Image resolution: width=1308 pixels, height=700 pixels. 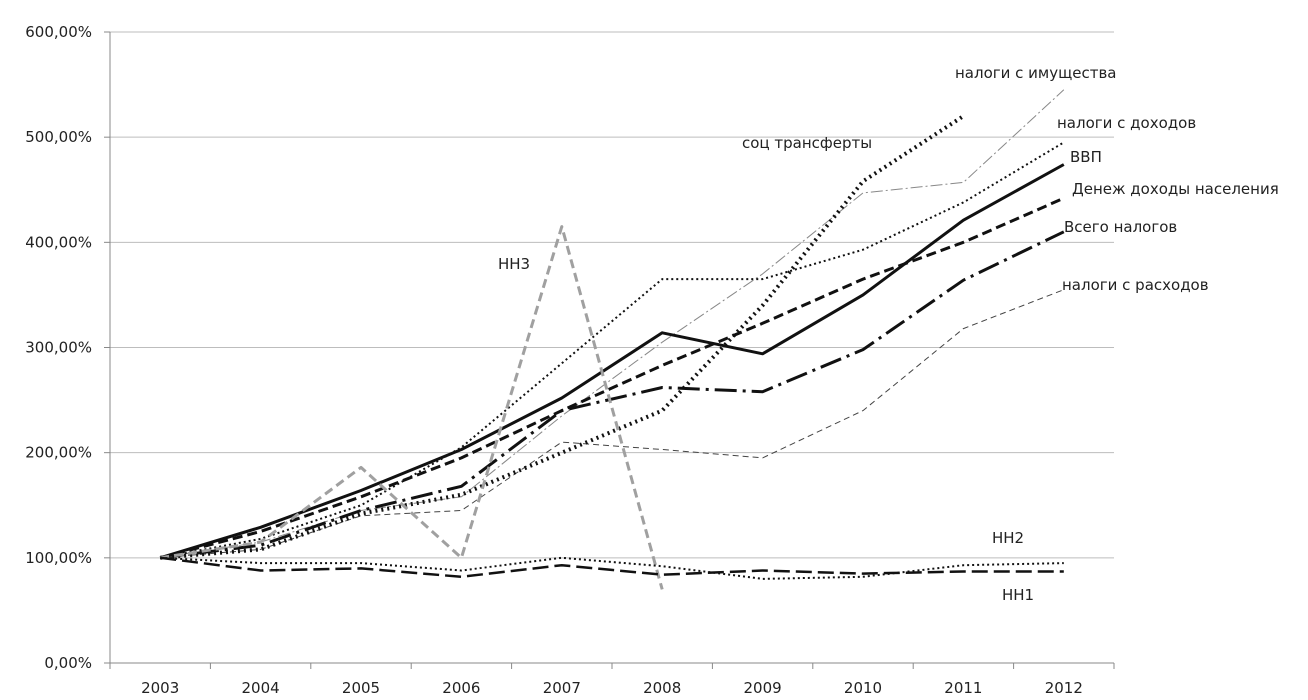 I want to click on x-tick-label: 2012, so click(x=1064, y=688).